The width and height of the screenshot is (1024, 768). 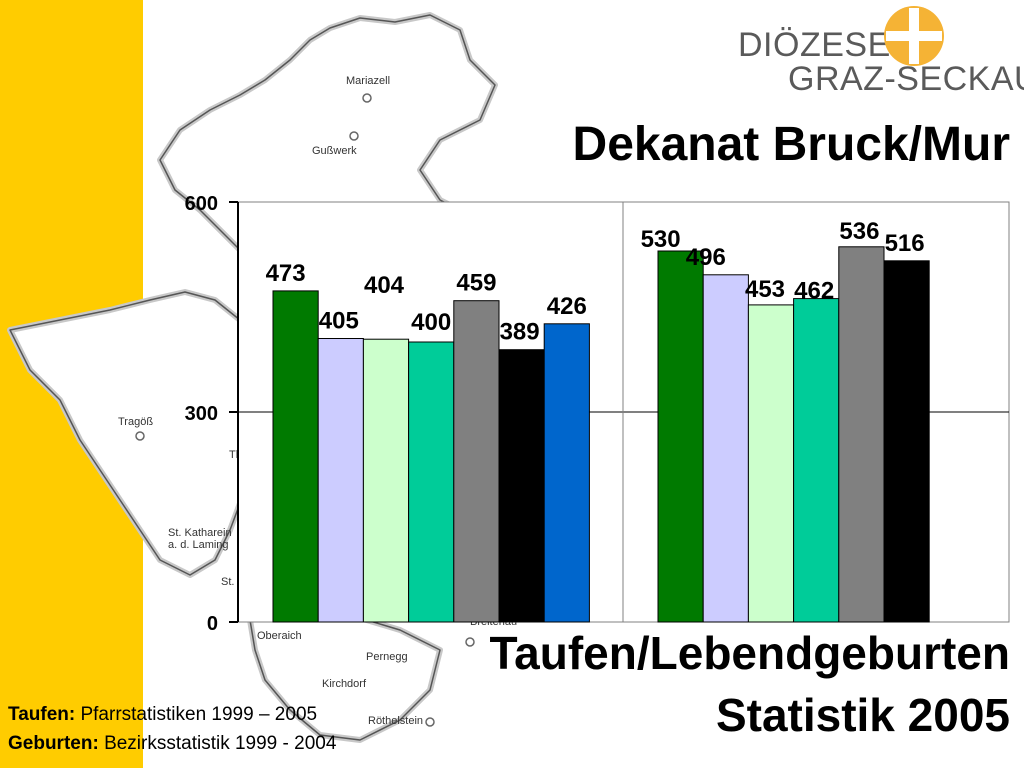 What do you see at coordinates (136, 422) in the screenshot?
I see `map-label-tragoss: Tragöß` at bounding box center [136, 422].